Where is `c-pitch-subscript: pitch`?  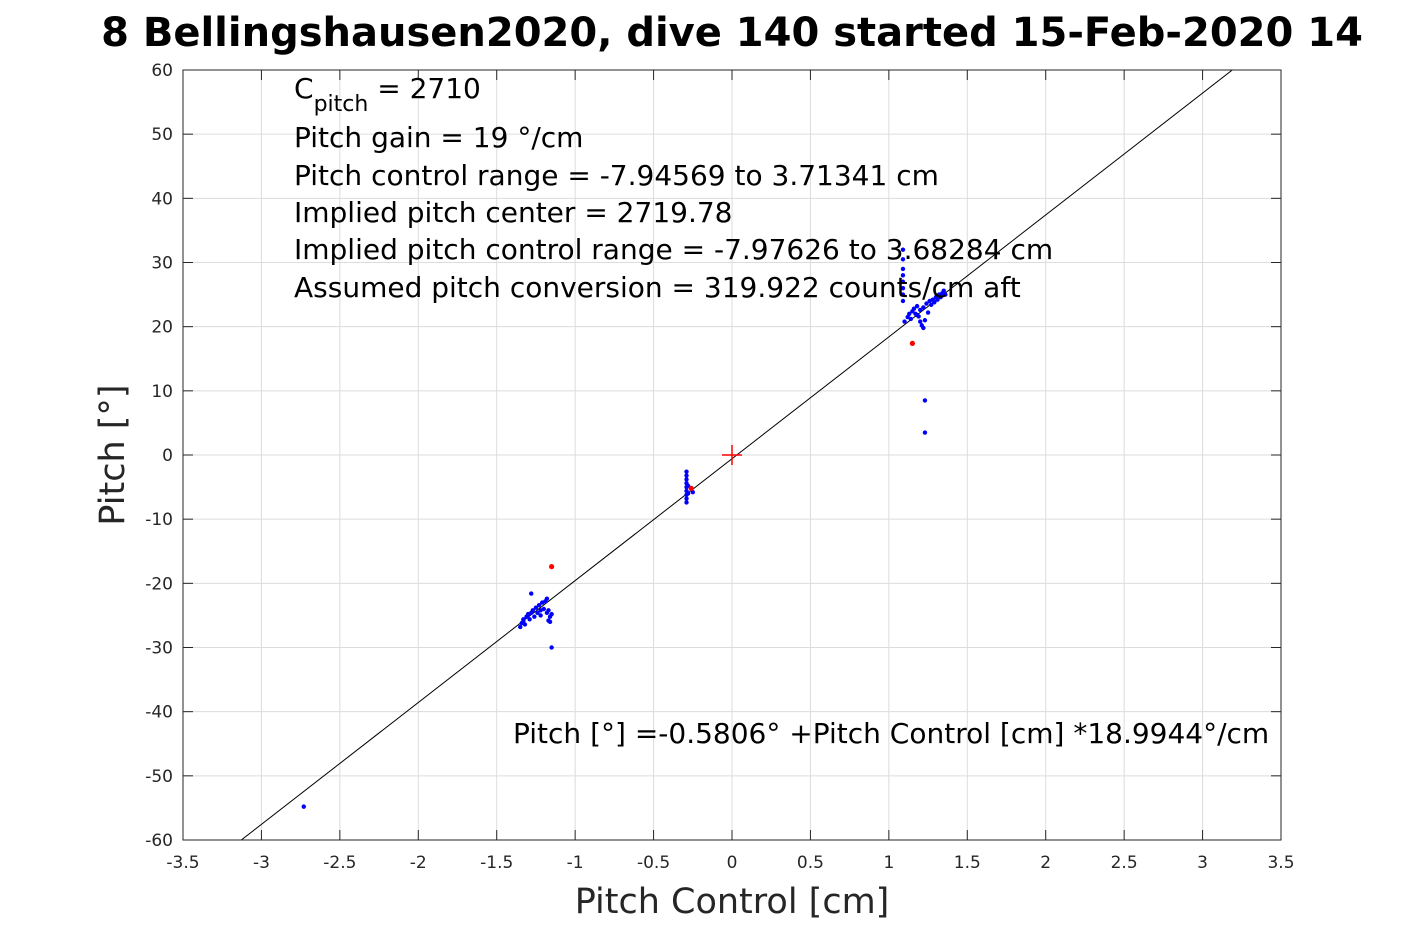
c-pitch-subscript: pitch is located at coordinates (341, 104).